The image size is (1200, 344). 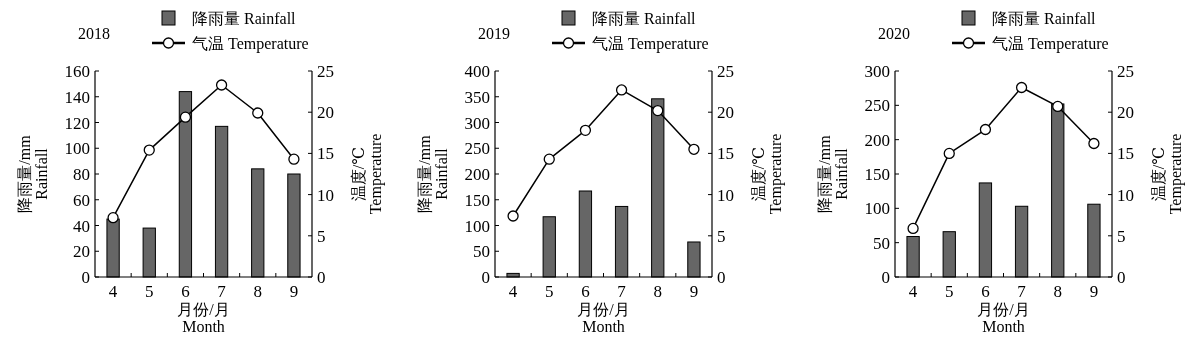 I want to click on y-tick-label: 120, so click(x=77, y=123).